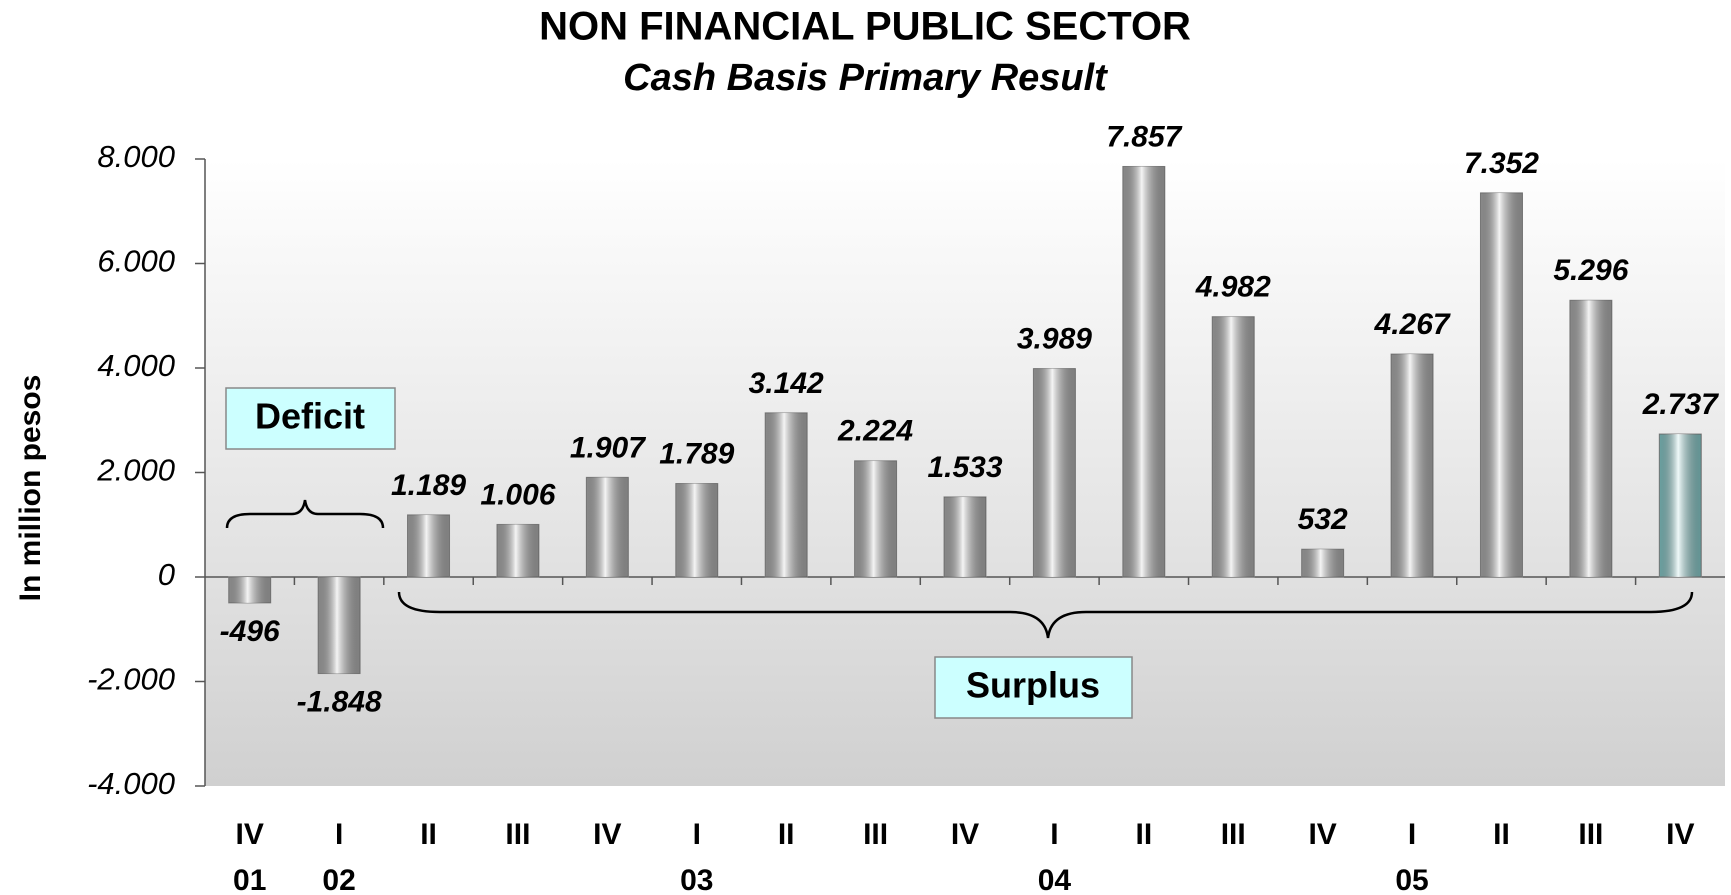 Image resolution: width=1731 pixels, height=895 pixels. Describe the element at coordinates (136, 261) in the screenshot. I see `y-tick-label: 6.000` at that location.